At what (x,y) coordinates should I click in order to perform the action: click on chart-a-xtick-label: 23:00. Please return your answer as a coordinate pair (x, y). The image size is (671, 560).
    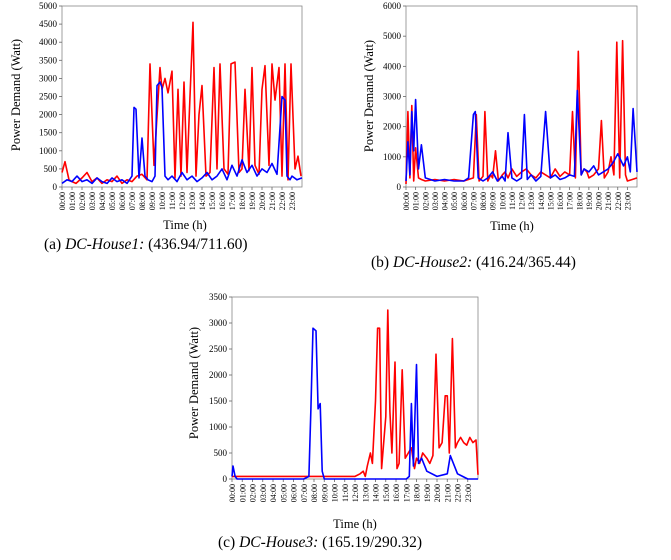
    Looking at the image, I should click on (292, 201).